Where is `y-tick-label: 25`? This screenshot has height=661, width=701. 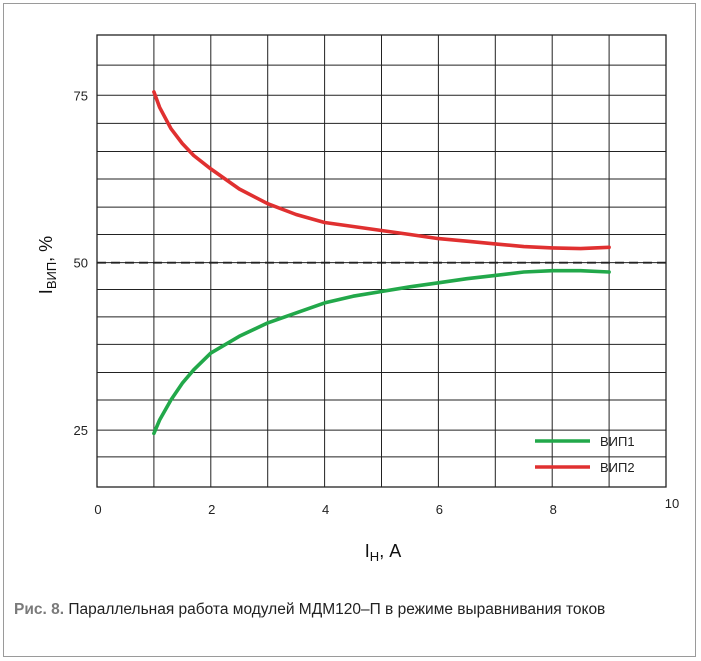 y-tick-label: 25 is located at coordinates (81, 430).